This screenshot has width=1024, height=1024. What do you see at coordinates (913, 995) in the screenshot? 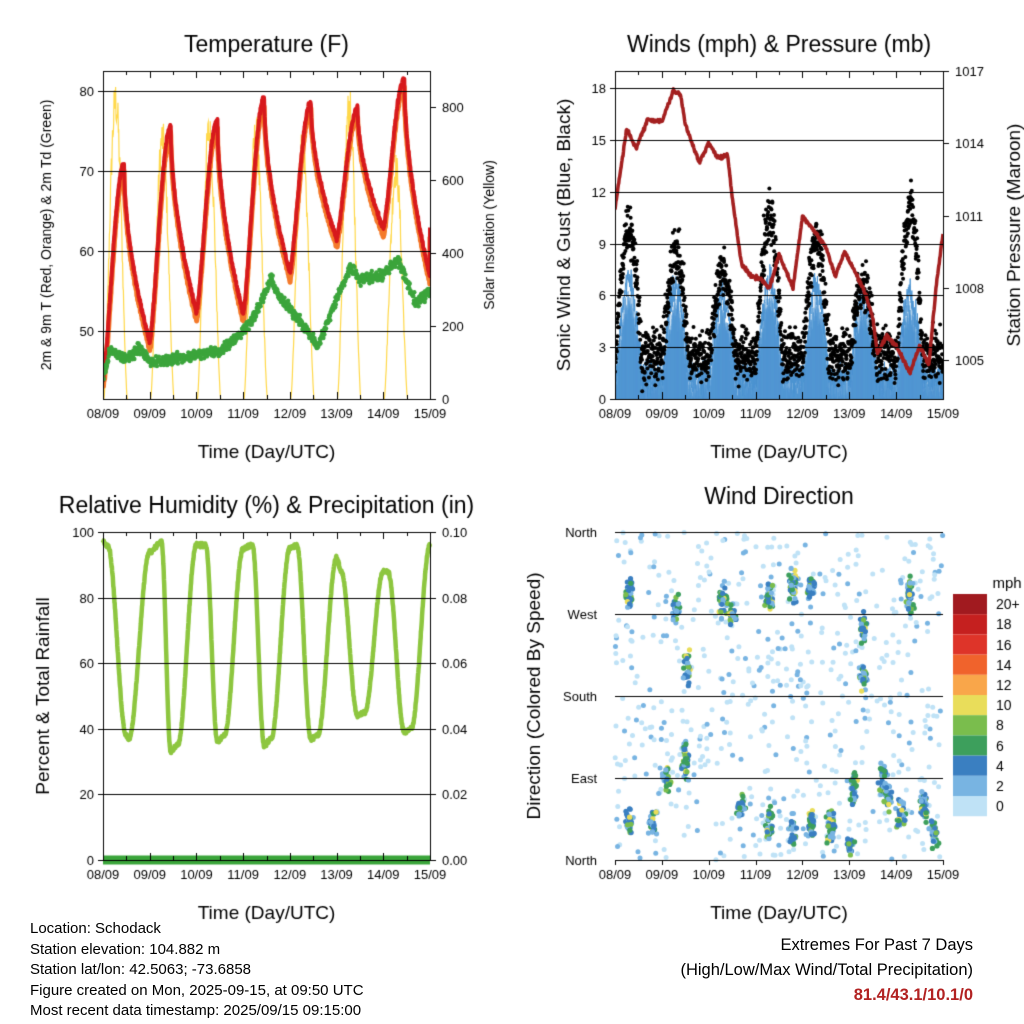
I see `extremes-values: 81.4/43.1/10.1/0` at bounding box center [913, 995].